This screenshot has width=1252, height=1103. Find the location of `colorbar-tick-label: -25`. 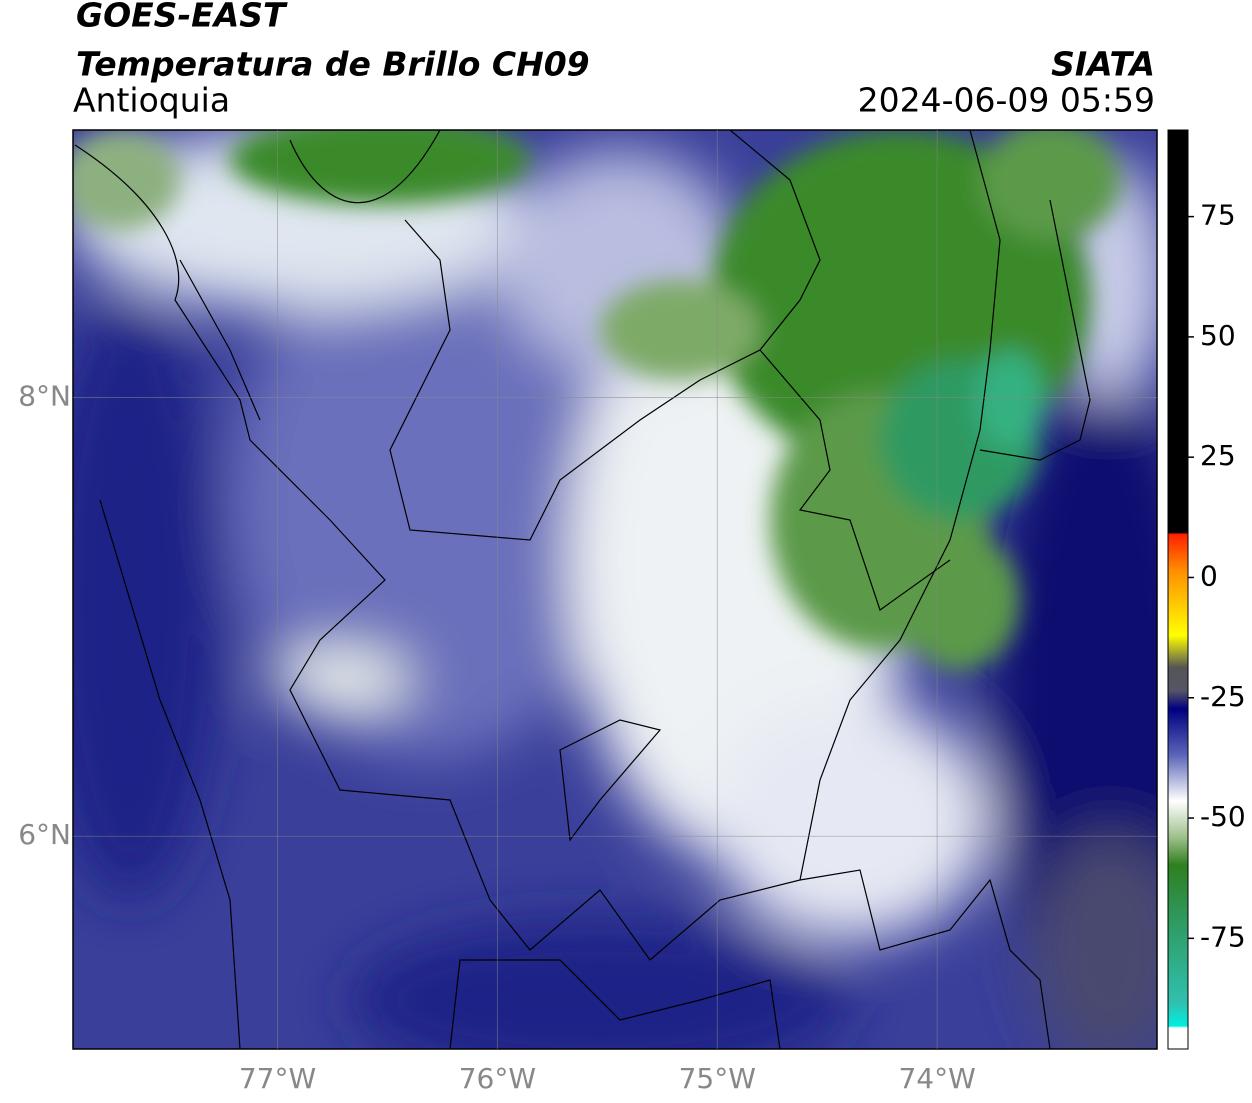

colorbar-tick-label: -25 is located at coordinates (1223, 696).